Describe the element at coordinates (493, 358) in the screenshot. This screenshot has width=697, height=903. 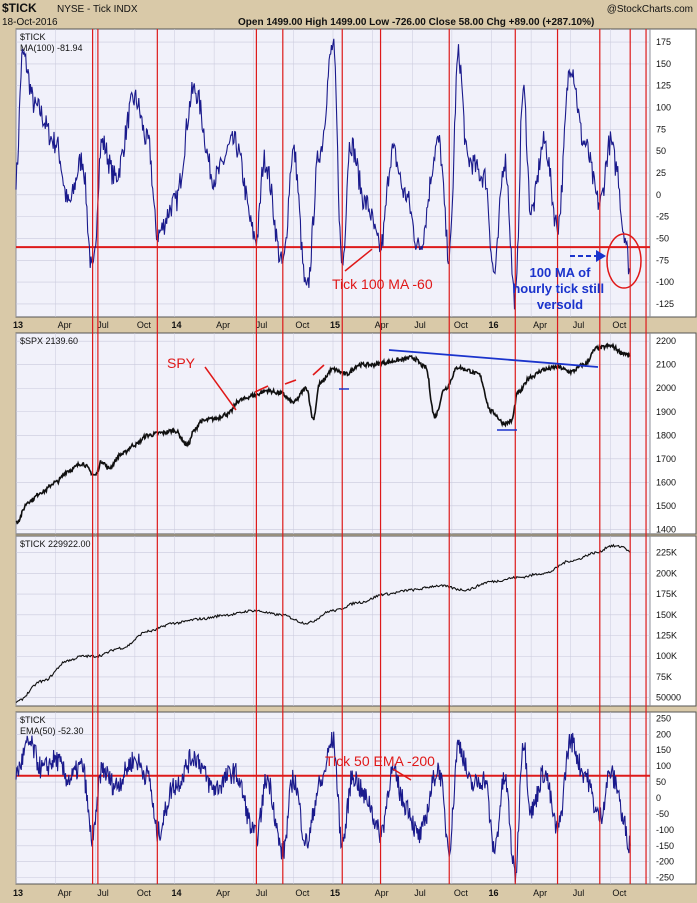
I see `trend-line` at that location.